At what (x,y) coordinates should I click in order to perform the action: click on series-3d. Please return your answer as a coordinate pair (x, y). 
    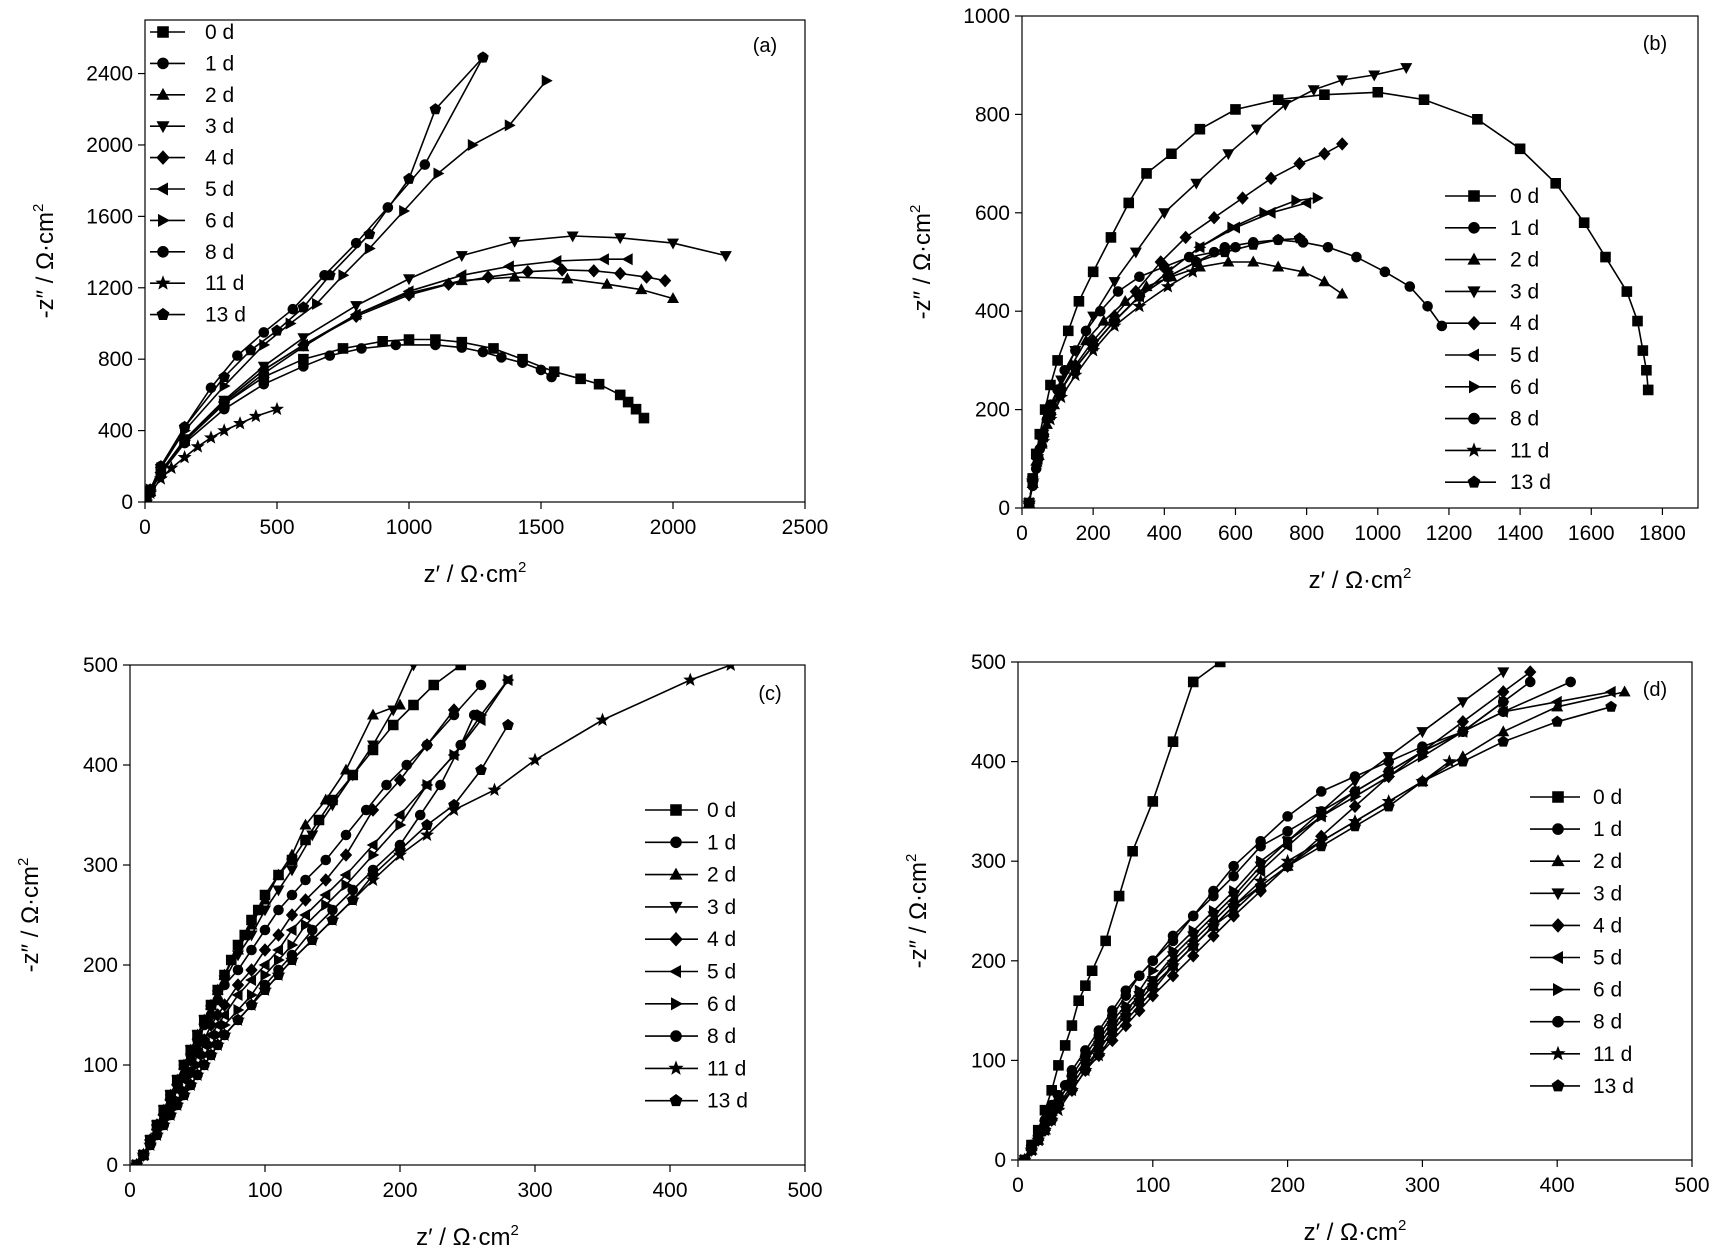
    Looking at the image, I should click on (1218, 285).